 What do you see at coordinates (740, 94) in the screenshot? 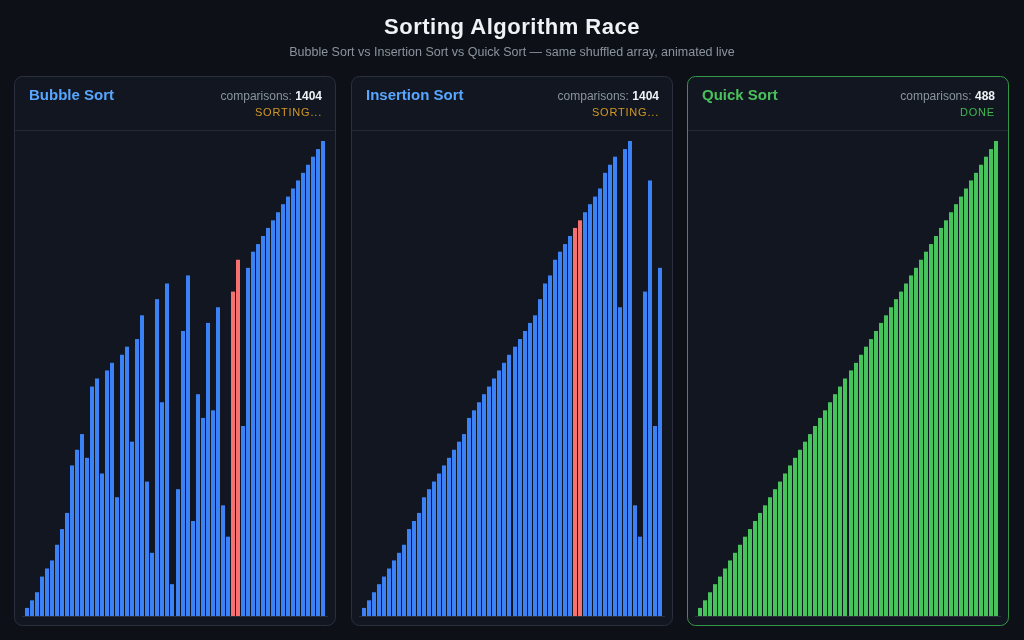
I see `chart-title: Quick Sort` at bounding box center [740, 94].